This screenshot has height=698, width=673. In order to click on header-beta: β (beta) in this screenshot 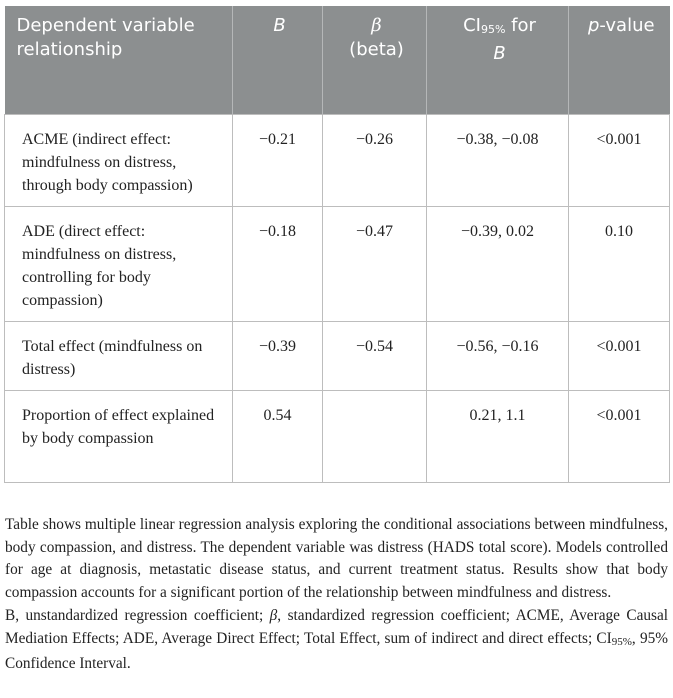, I will do `click(374, 60)`.